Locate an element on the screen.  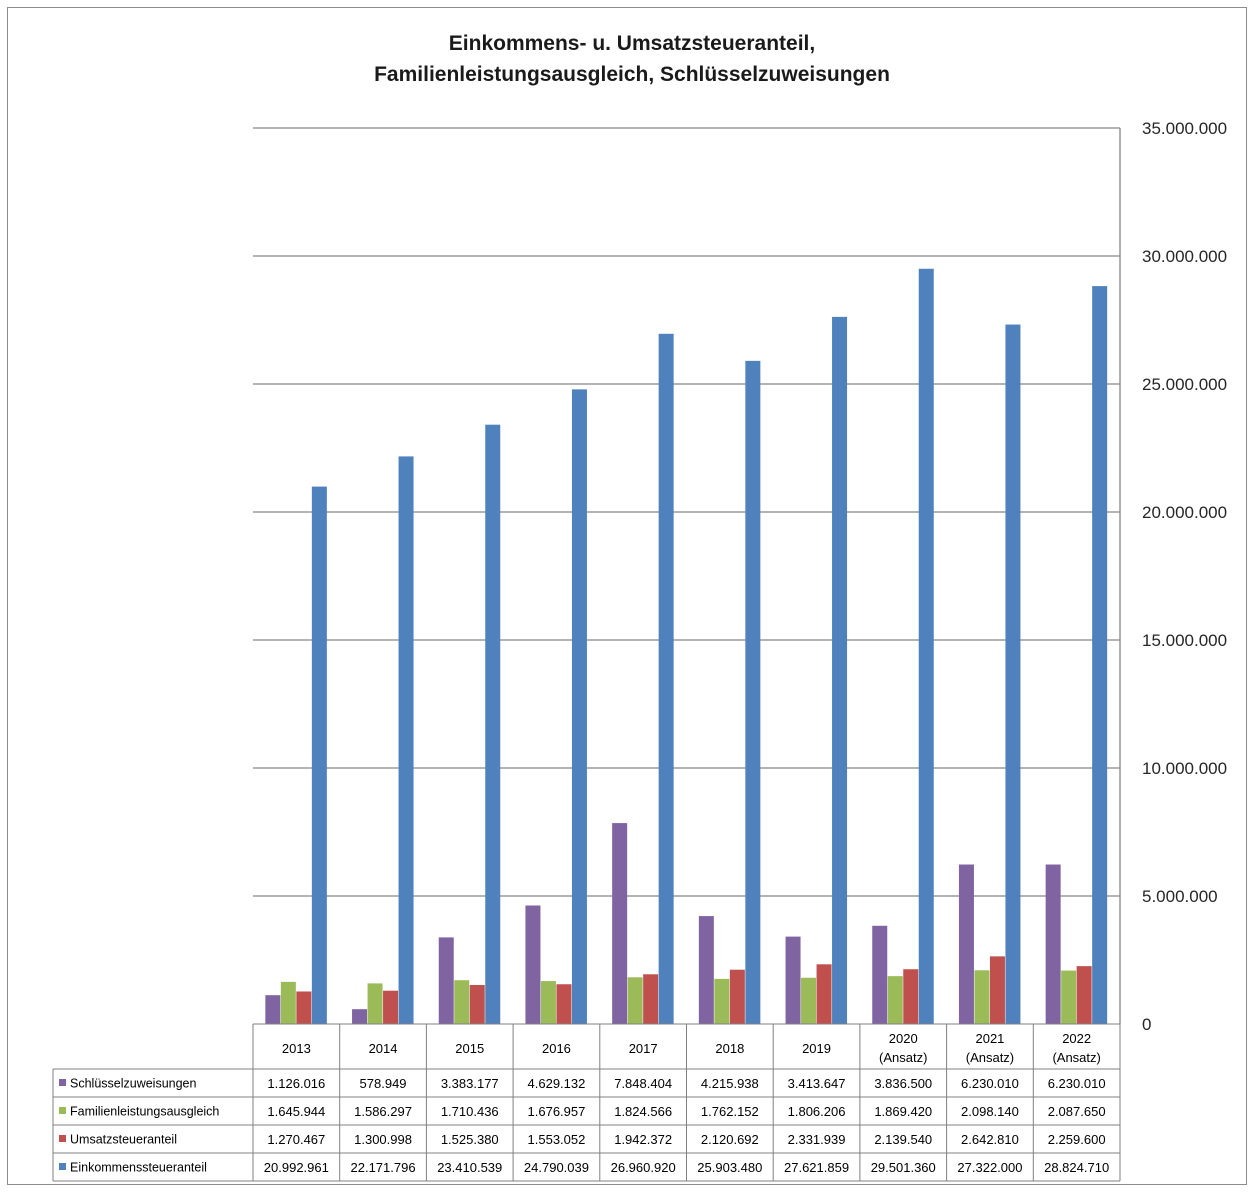
y-tick-label: 0 is located at coordinates (1146, 1024).